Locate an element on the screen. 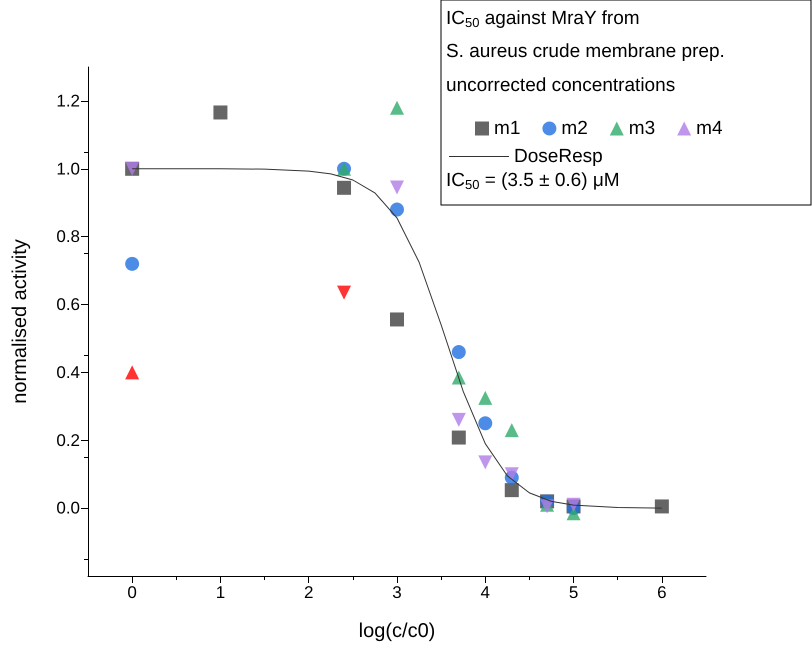 The image size is (812, 646). x-tick-label: 0 is located at coordinates (132, 592).